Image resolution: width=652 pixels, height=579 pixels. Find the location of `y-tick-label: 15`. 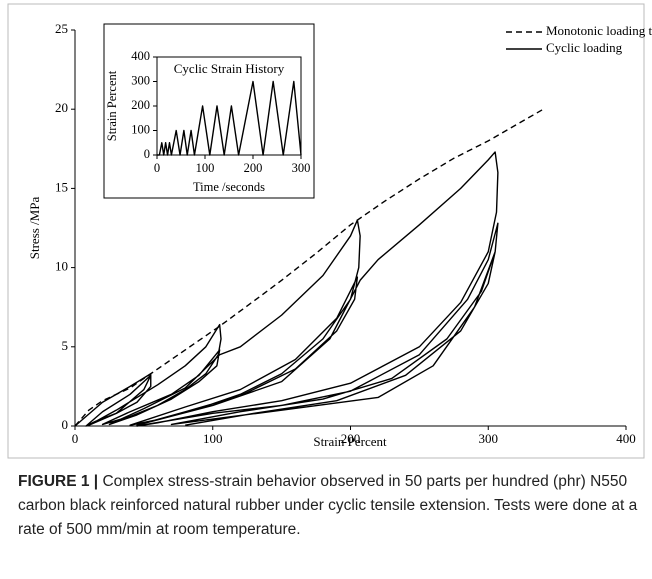

y-tick-label: 15 is located at coordinates (61, 186).